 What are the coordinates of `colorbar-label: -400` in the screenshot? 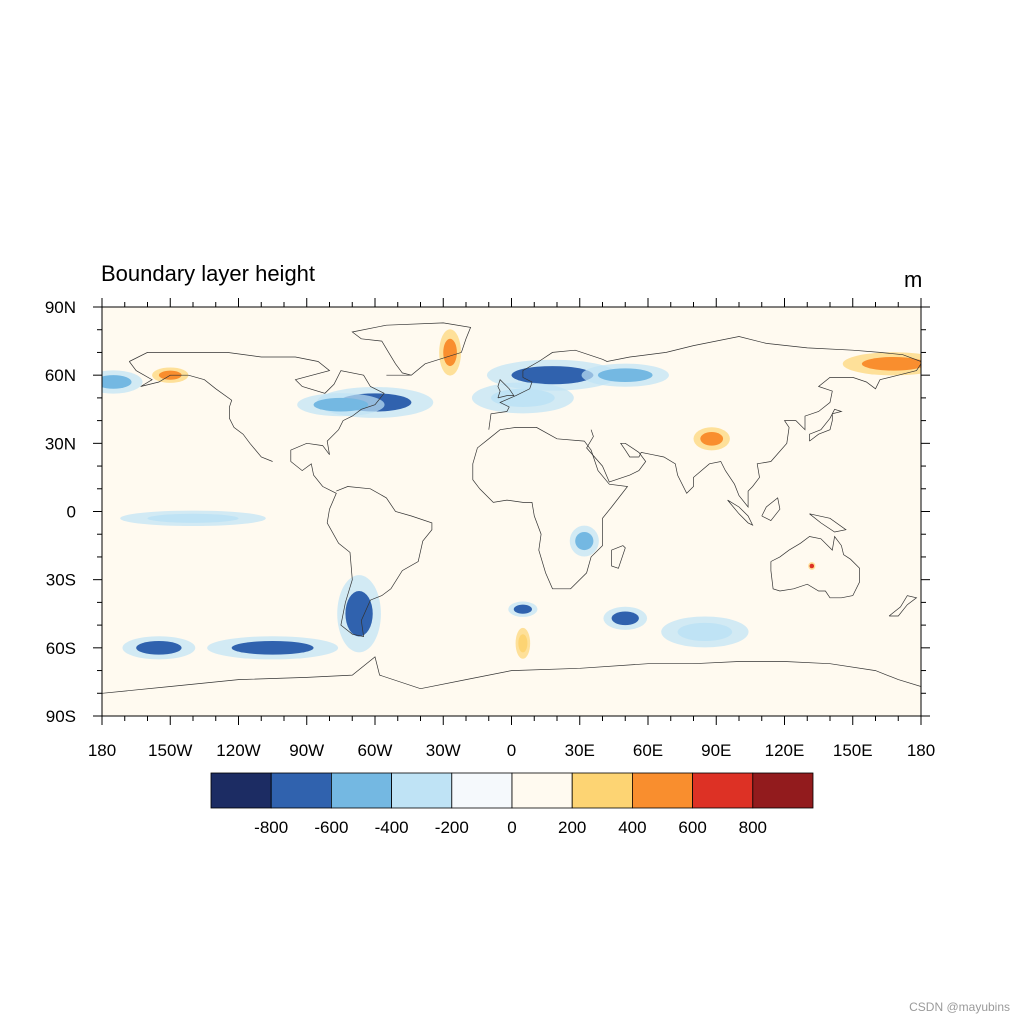 It's located at (392, 827).